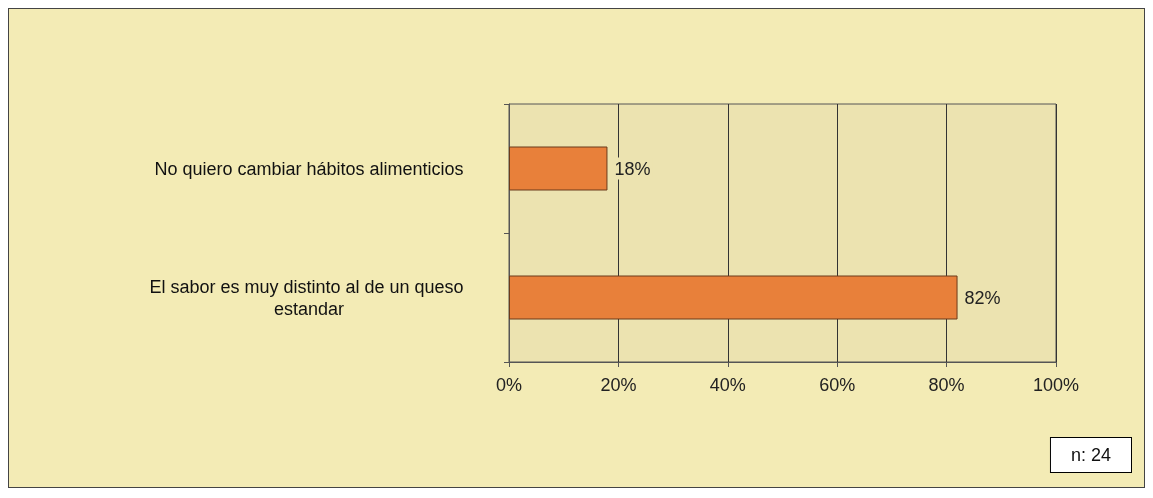 The width and height of the screenshot is (1153, 498). Describe the element at coordinates (1091, 455) in the screenshot. I see `text: n: 24` at that location.